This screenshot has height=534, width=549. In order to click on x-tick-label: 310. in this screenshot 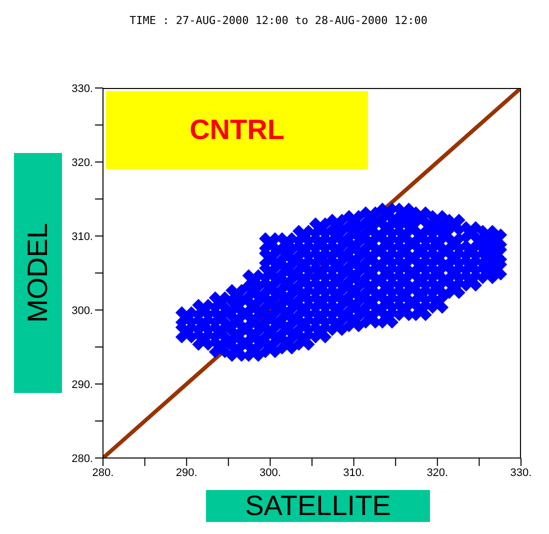, I will do `click(354, 472)`.